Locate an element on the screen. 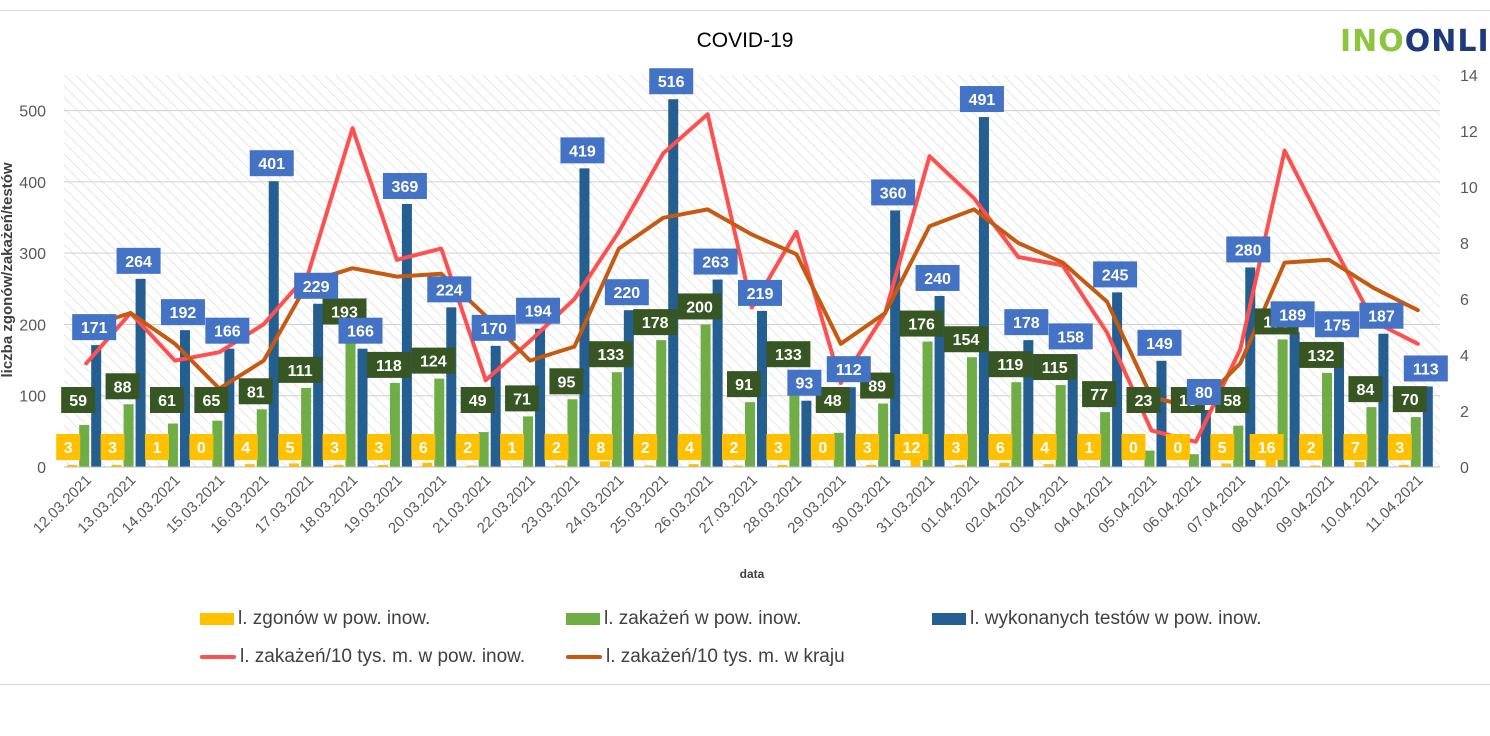 Image resolution: width=1490 pixels, height=736 pixels. label-infections-text: 61 is located at coordinates (167, 401).